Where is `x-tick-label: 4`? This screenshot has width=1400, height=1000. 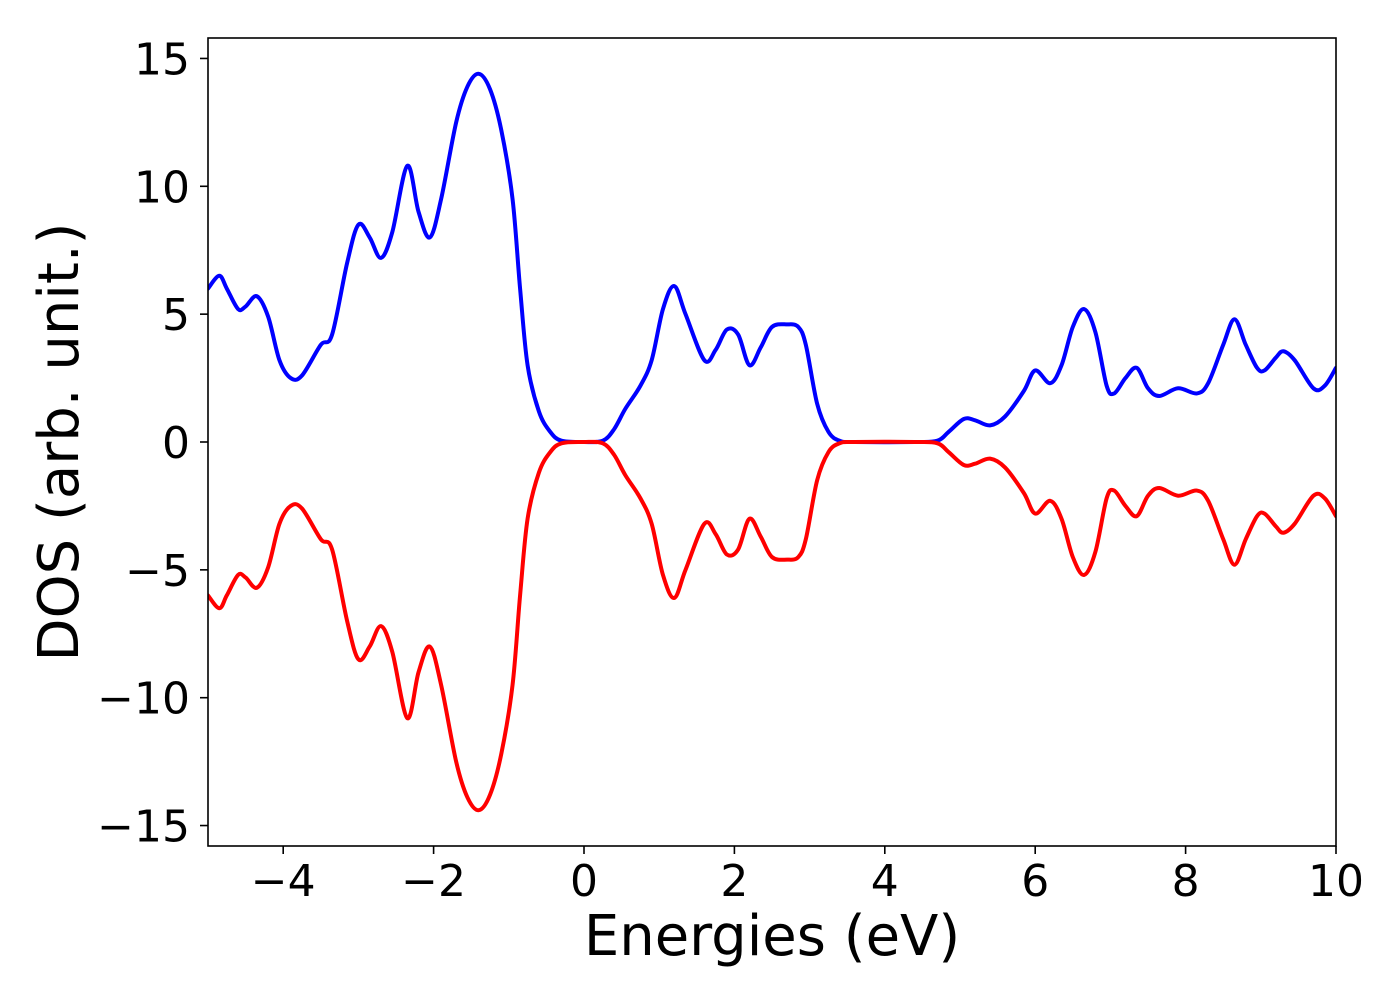
x-tick-label: 4 is located at coordinates (885, 881).